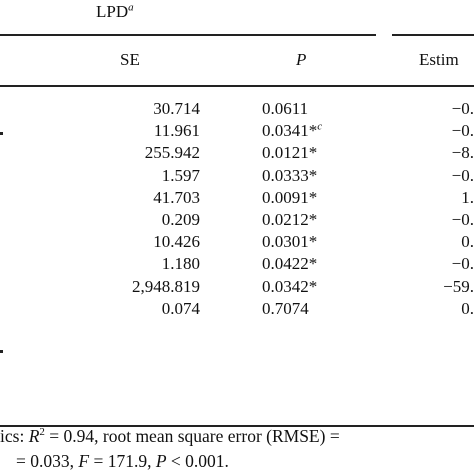 Image resolution: width=474 pixels, height=474 pixels. I want to click on p-value-text: 0.0333*, so click(290, 175).